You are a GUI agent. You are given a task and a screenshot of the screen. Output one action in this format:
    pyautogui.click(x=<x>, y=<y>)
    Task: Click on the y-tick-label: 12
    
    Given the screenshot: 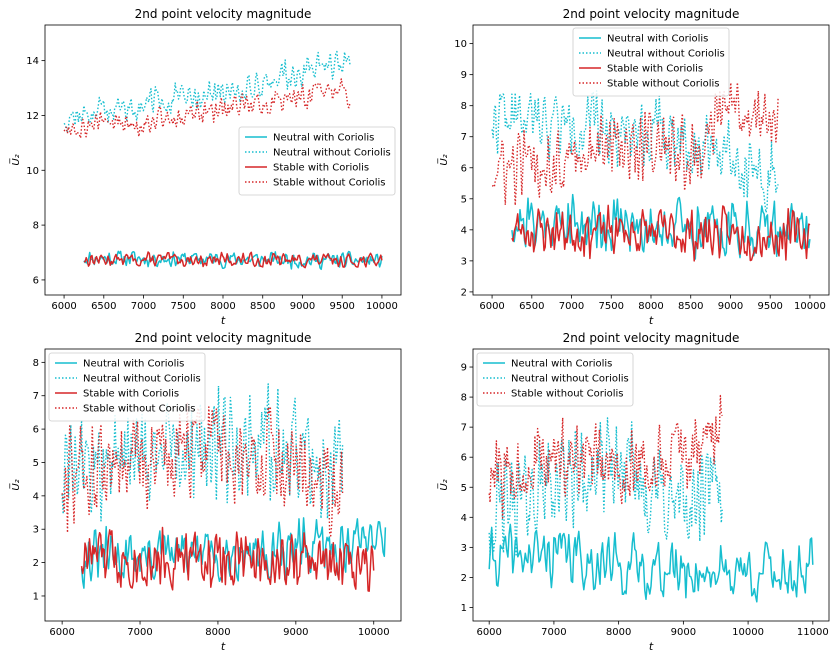 What is the action you would take?
    pyautogui.click(x=32, y=116)
    